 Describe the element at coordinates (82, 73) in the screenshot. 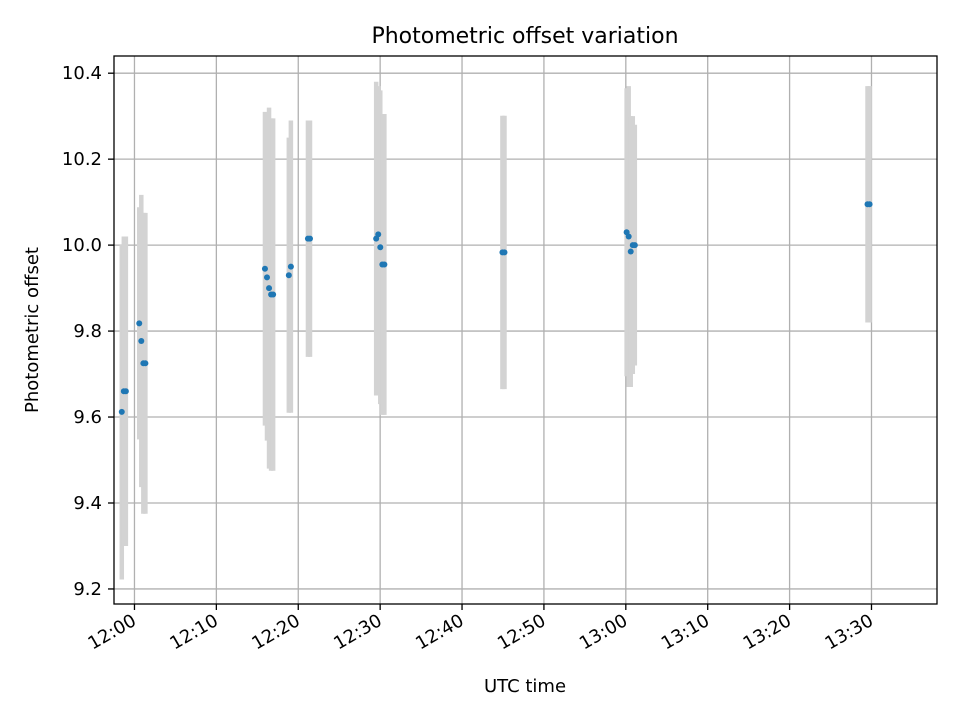

I see `y-tick-label: 10.4` at that location.